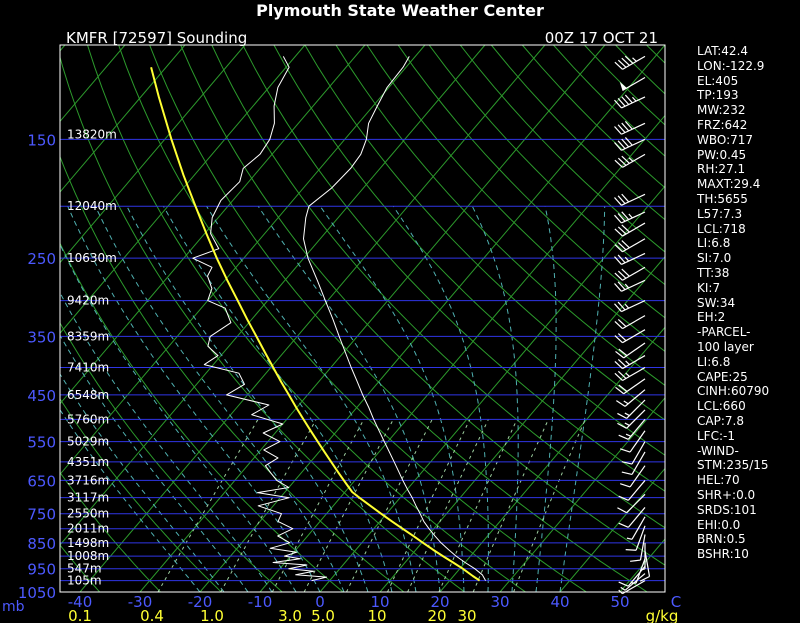 Image resolution: width=800 pixels, height=623 pixels. Describe the element at coordinates (290, 615) in the screenshot. I see `mixing-ratio-tick-label: 3.0` at that location.